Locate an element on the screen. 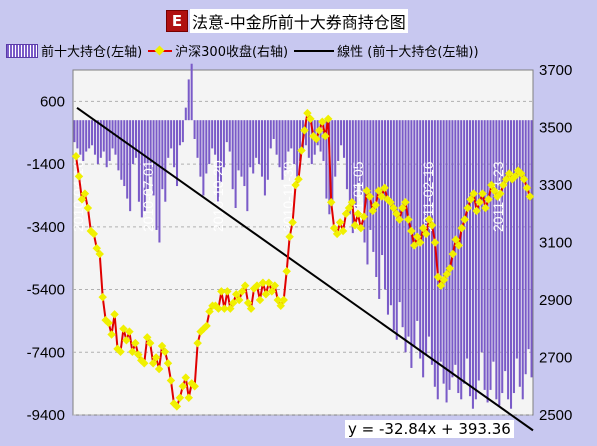 The height and width of the screenshot is (446, 597). right-tick-3: 3100 is located at coordinates (555, 243).